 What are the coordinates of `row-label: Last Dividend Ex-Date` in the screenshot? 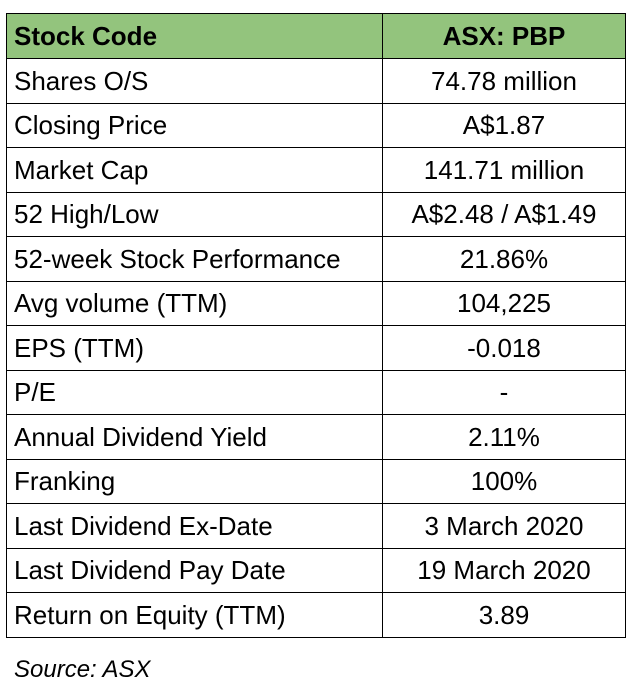 It's located at (194, 526).